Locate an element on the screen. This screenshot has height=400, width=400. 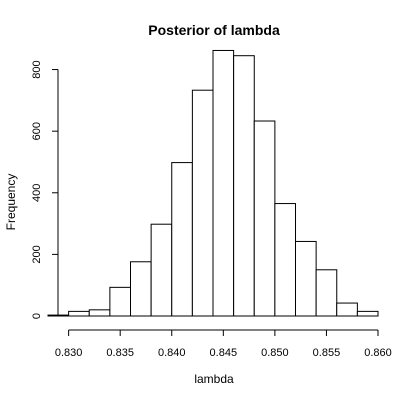
x-axis-label: lambda is located at coordinates (214, 379).